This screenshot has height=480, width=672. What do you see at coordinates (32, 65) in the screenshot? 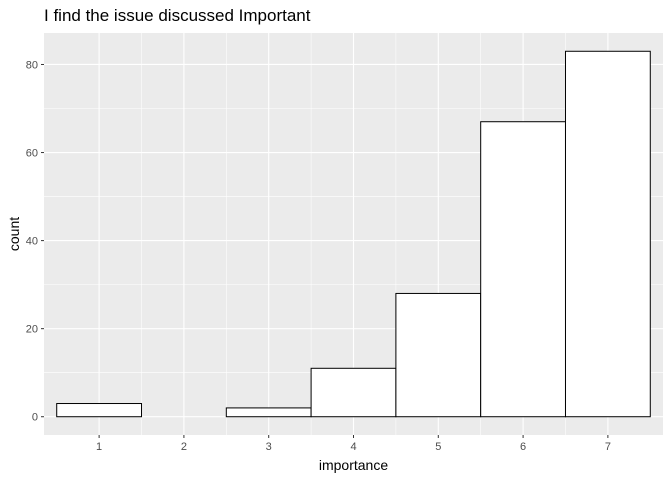
I see `y-tick-label: 80` at bounding box center [32, 65].